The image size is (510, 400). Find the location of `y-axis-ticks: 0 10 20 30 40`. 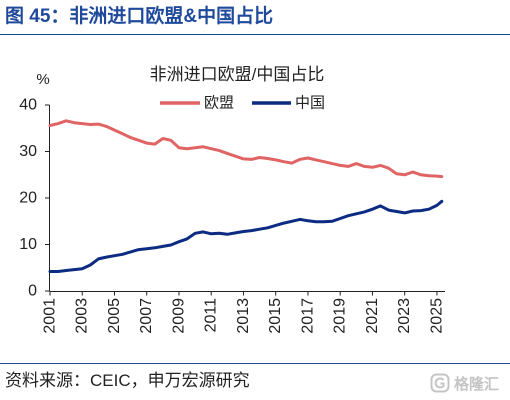

y-axis-ticks: 0 10 20 30 40 is located at coordinates (34, 198).